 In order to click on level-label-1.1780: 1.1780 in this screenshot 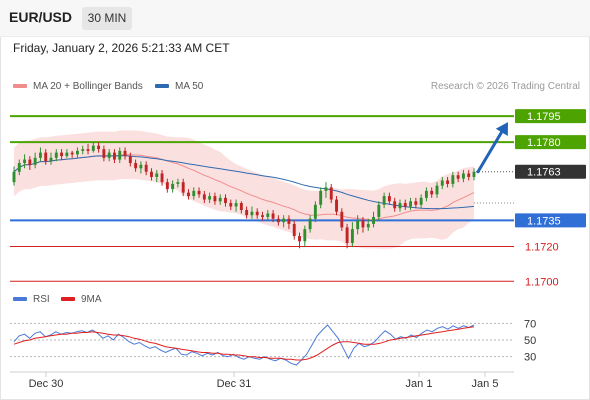, I will do `click(544, 143)`.